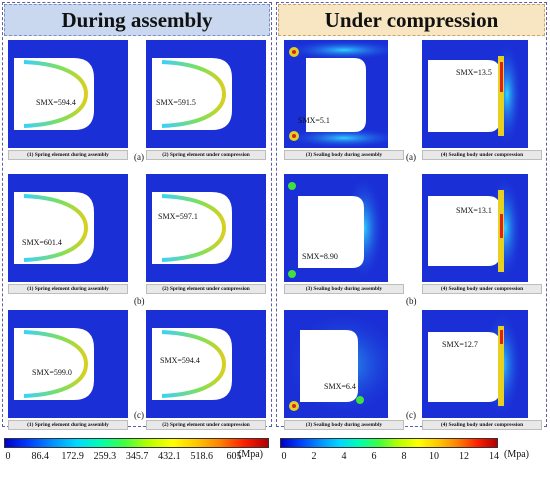 The width and height of the screenshot is (550, 480). Describe the element at coordinates (344, 456) in the screenshot. I see `colorbar-tick: 4` at that location.